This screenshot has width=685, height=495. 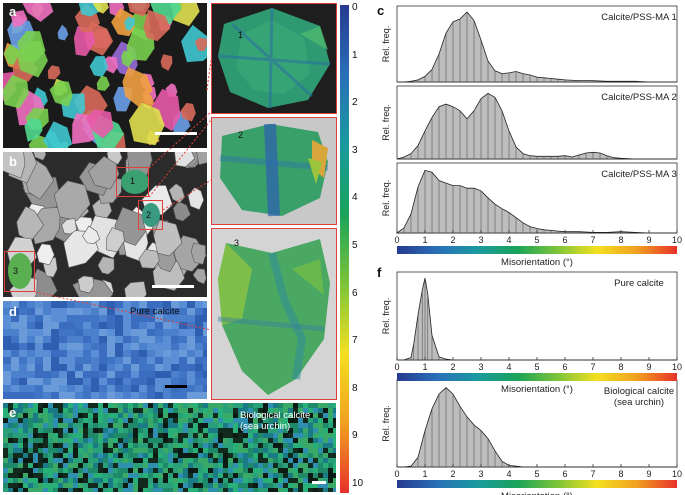 What do you see at coordinates (355, 245) in the screenshot?
I see `colorbar-tick-5: 5` at bounding box center [355, 245].